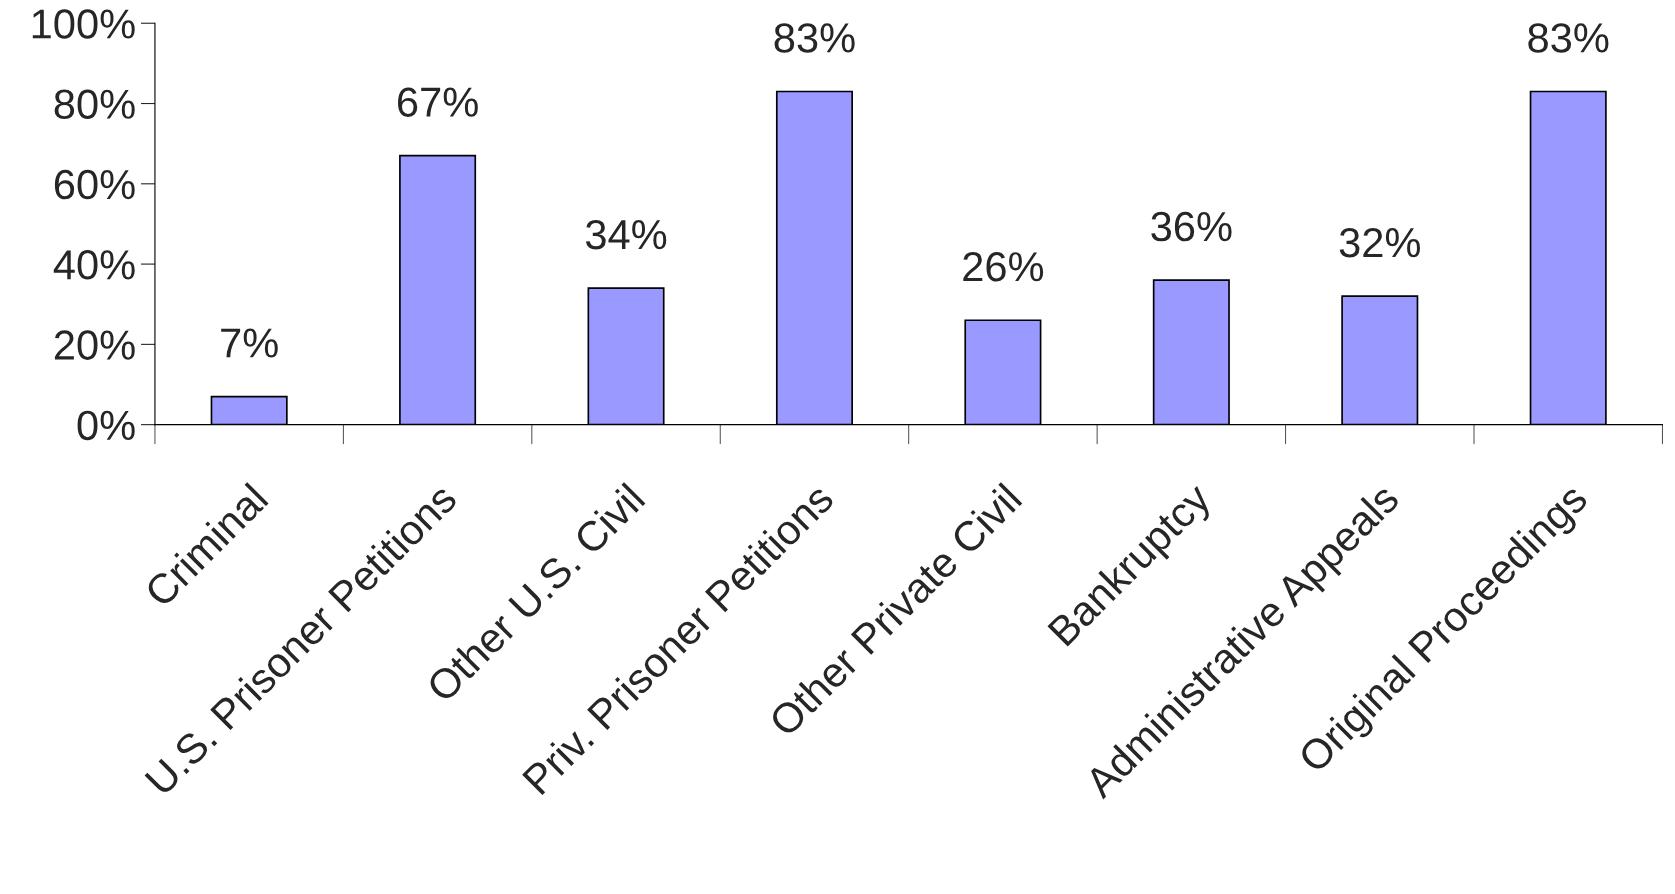 The image size is (1675, 894). What do you see at coordinates (438, 102) in the screenshot?
I see `data-label: 67%` at bounding box center [438, 102].